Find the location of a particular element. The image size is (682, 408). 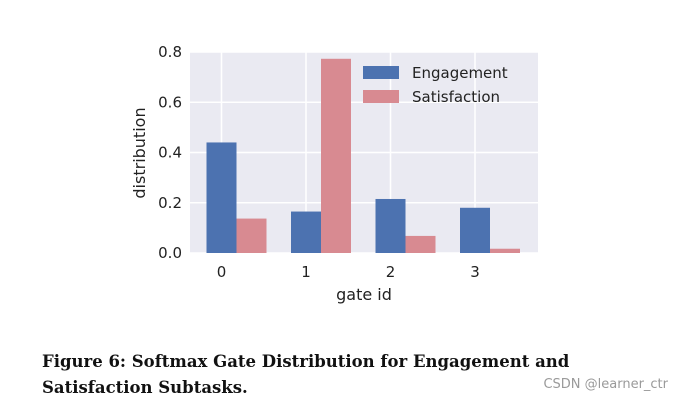

watermark: CSDN @learner_ctr is located at coordinates (605, 384).